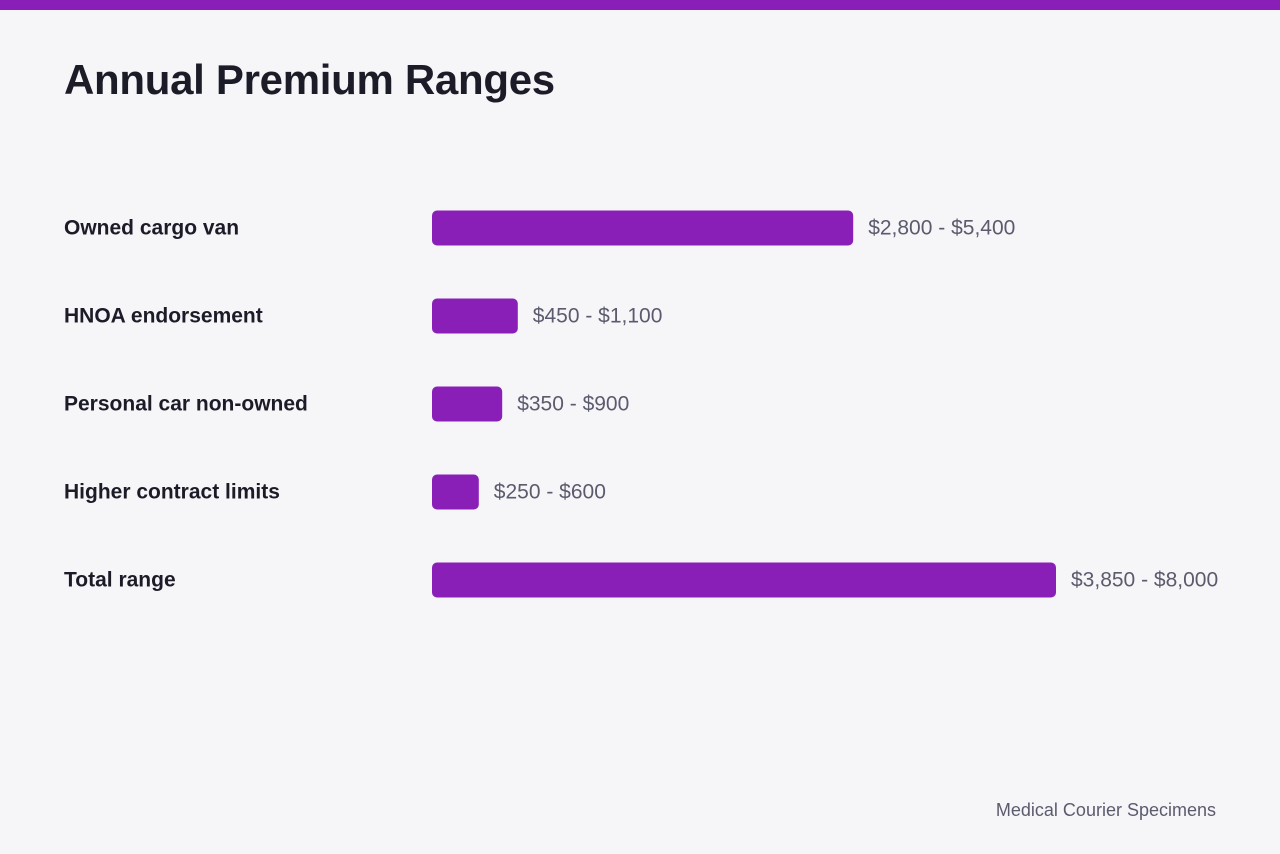 This screenshot has width=1280, height=854. I want to click on source-credit: Medical Courier Specimens, so click(1105, 810).